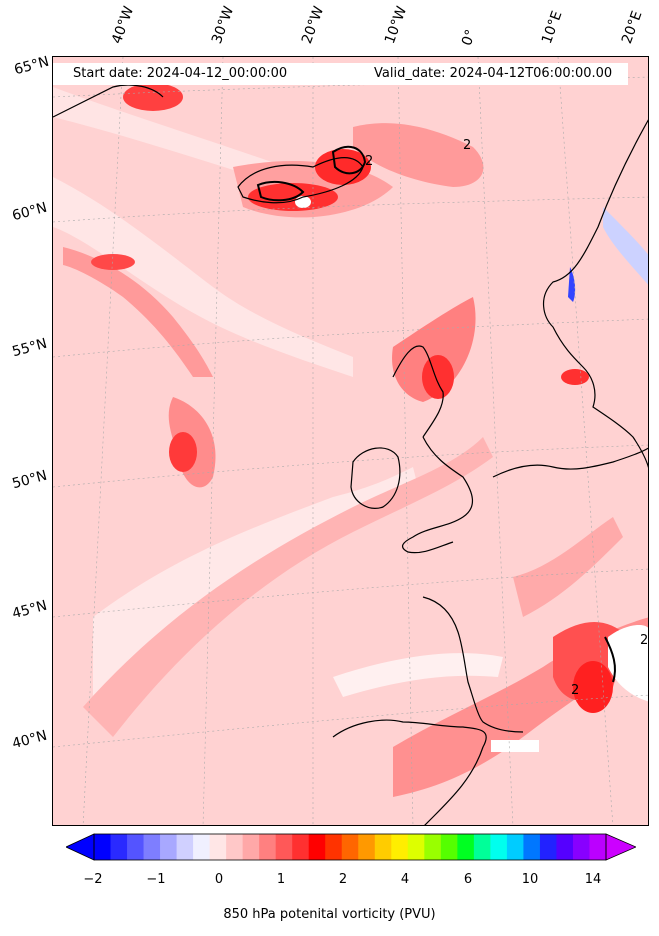  Describe the element at coordinates (31, 66) in the screenshot. I see `lat-label-65n: 65°N` at that location.